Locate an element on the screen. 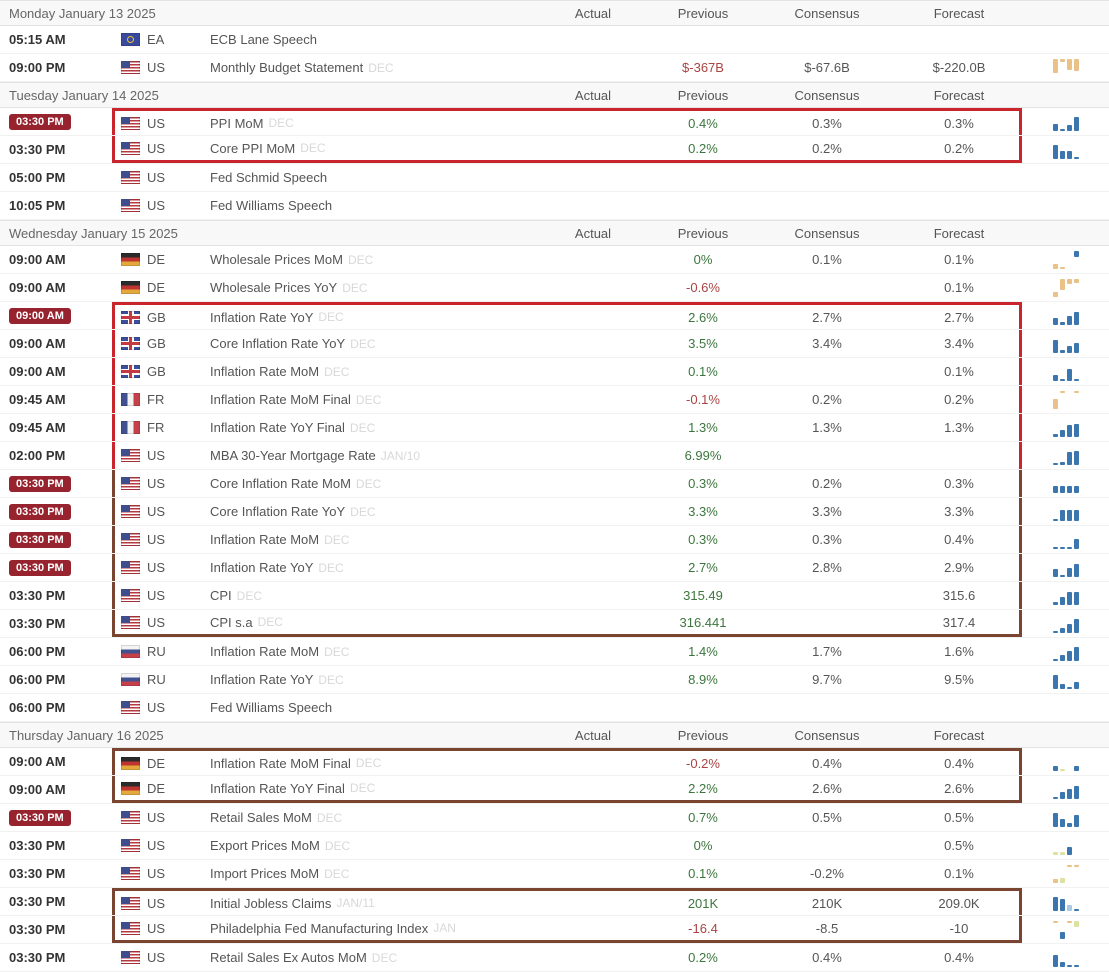 The image size is (1109, 972). country-cell: DE is located at coordinates (162, 788).